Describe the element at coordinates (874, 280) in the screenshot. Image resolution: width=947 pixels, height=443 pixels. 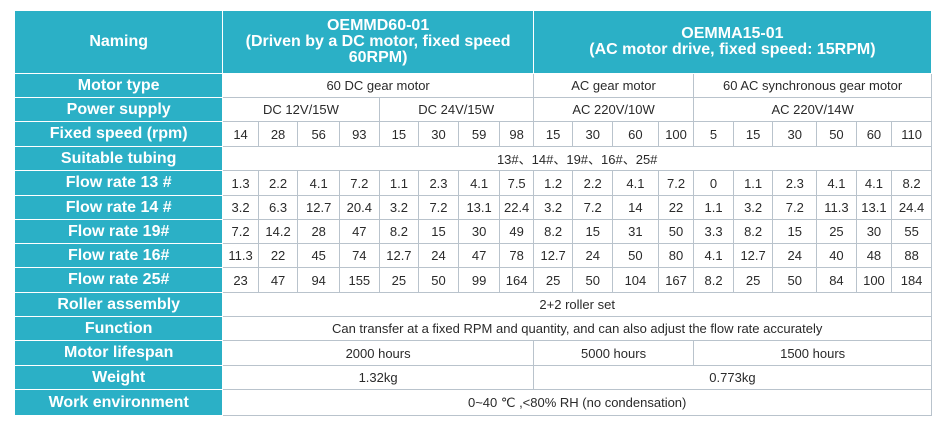
I see `flow25-cell: 100` at that location.